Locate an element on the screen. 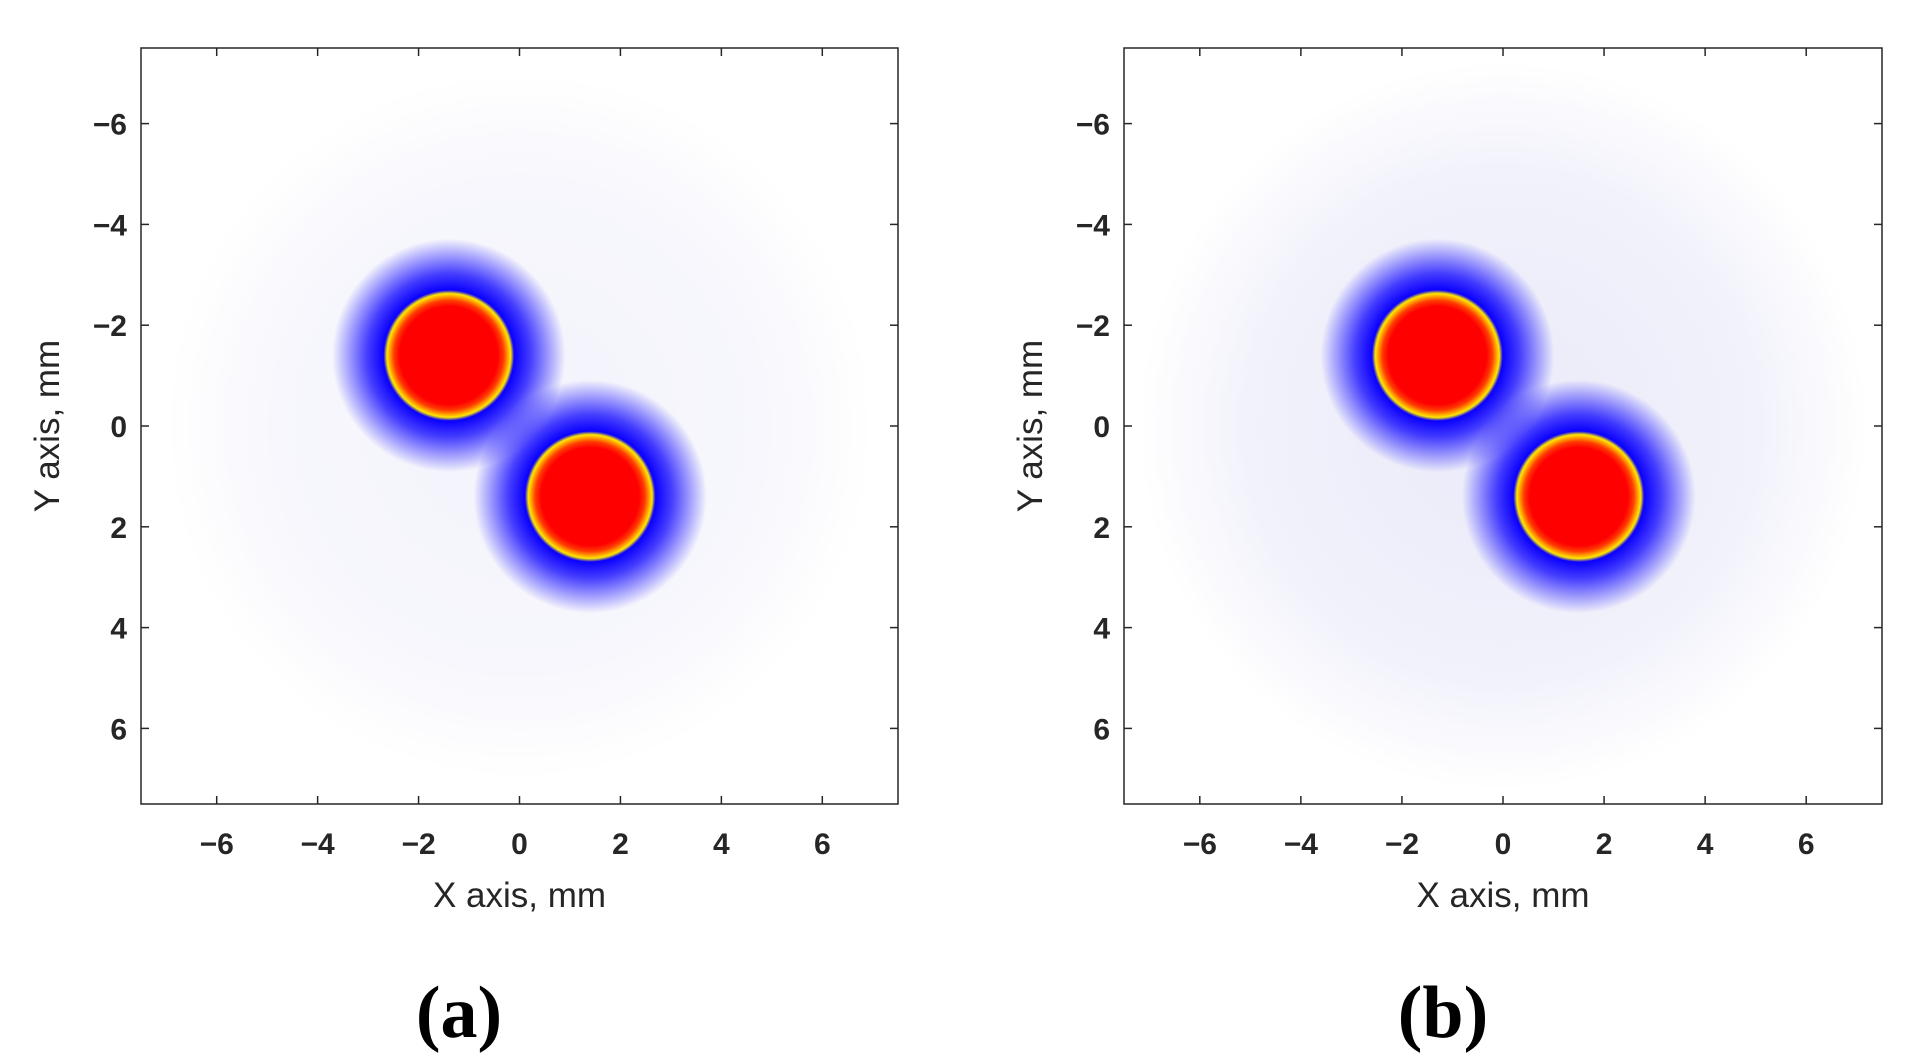 This screenshot has width=1905, height=1063. panel-label: (a) is located at coordinates (459, 1013).